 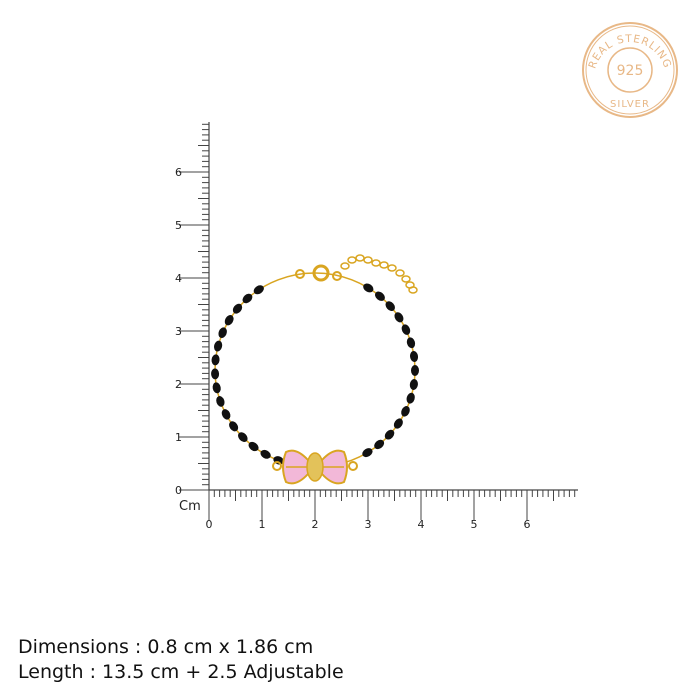 What do you see at coordinates (315, 369) in the screenshot?
I see `bracelet-image` at bounding box center [315, 369].